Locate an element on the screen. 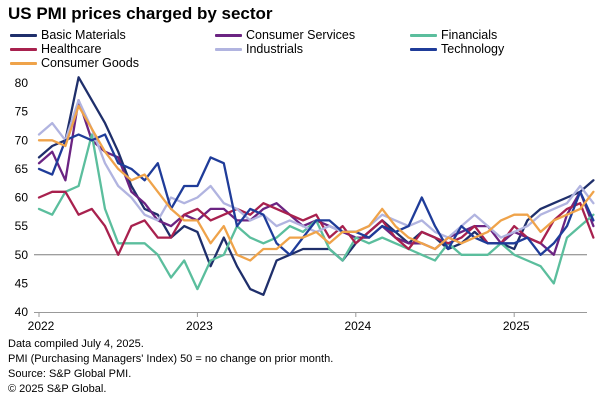  y-tick-label: 75 is located at coordinates (22, 112).